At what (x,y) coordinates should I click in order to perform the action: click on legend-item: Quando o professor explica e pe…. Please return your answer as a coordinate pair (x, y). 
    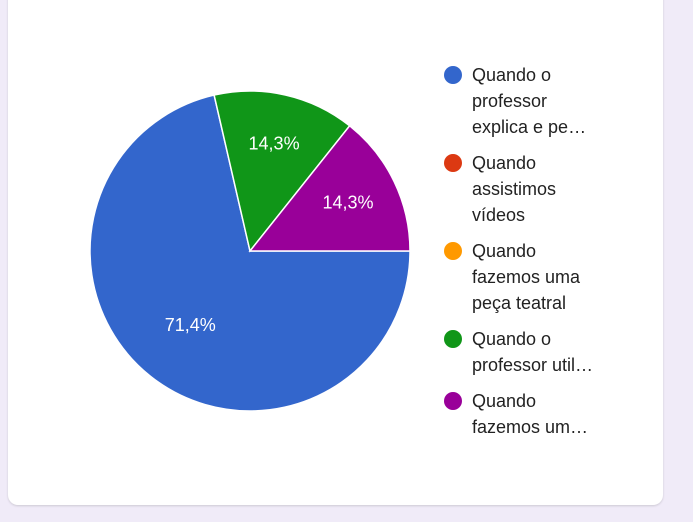
    Looking at the image, I should click on (534, 101).